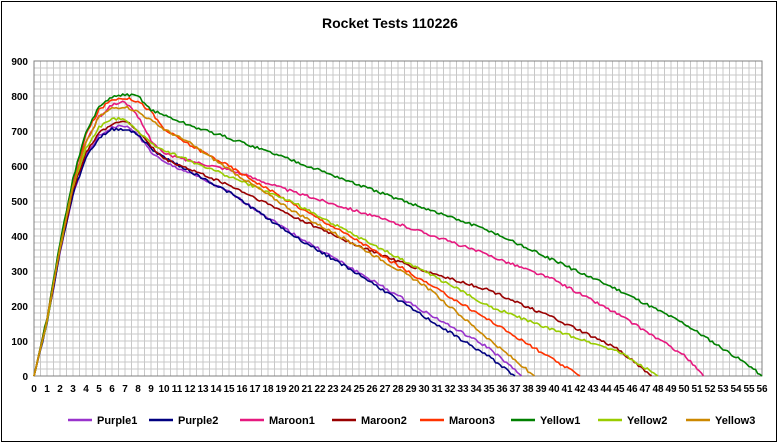  I want to click on y-tick-label: 100, so click(19, 342).